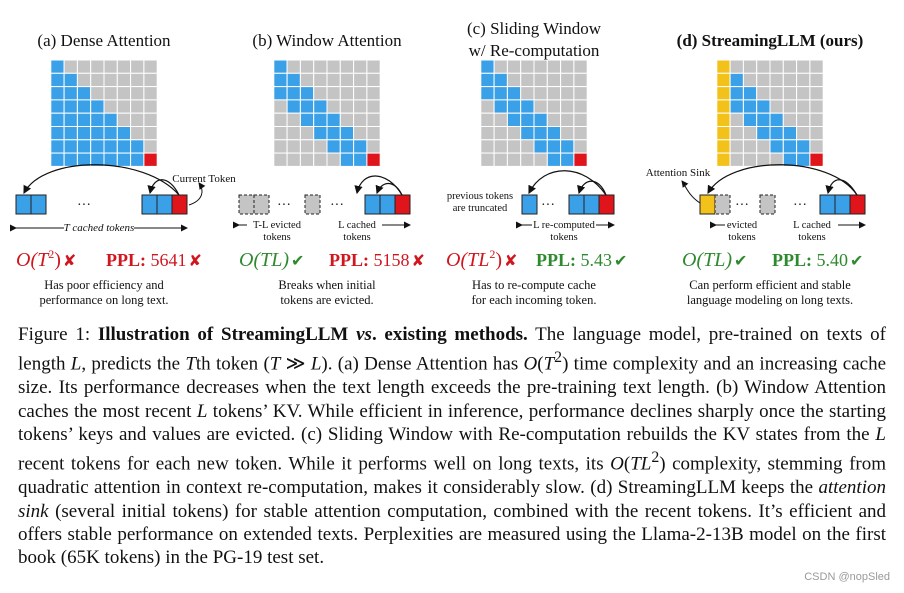 This screenshot has width=904, height=593. Describe the element at coordinates (57, 260) in the screenshot. I see `complexity-tail: )` at that location.